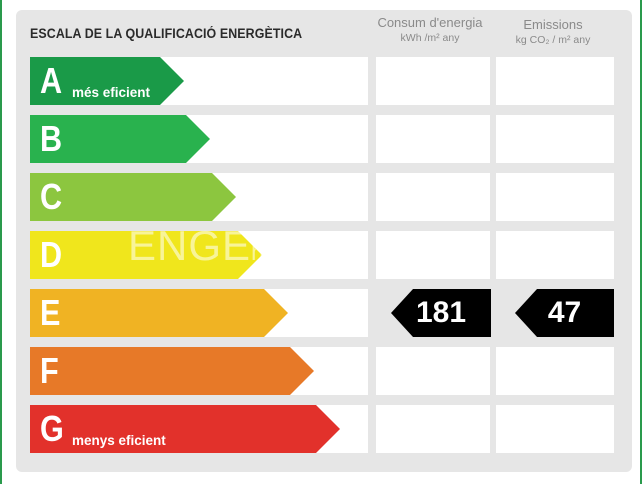  I want to click on emissions-label: Emissions, so click(553, 24).